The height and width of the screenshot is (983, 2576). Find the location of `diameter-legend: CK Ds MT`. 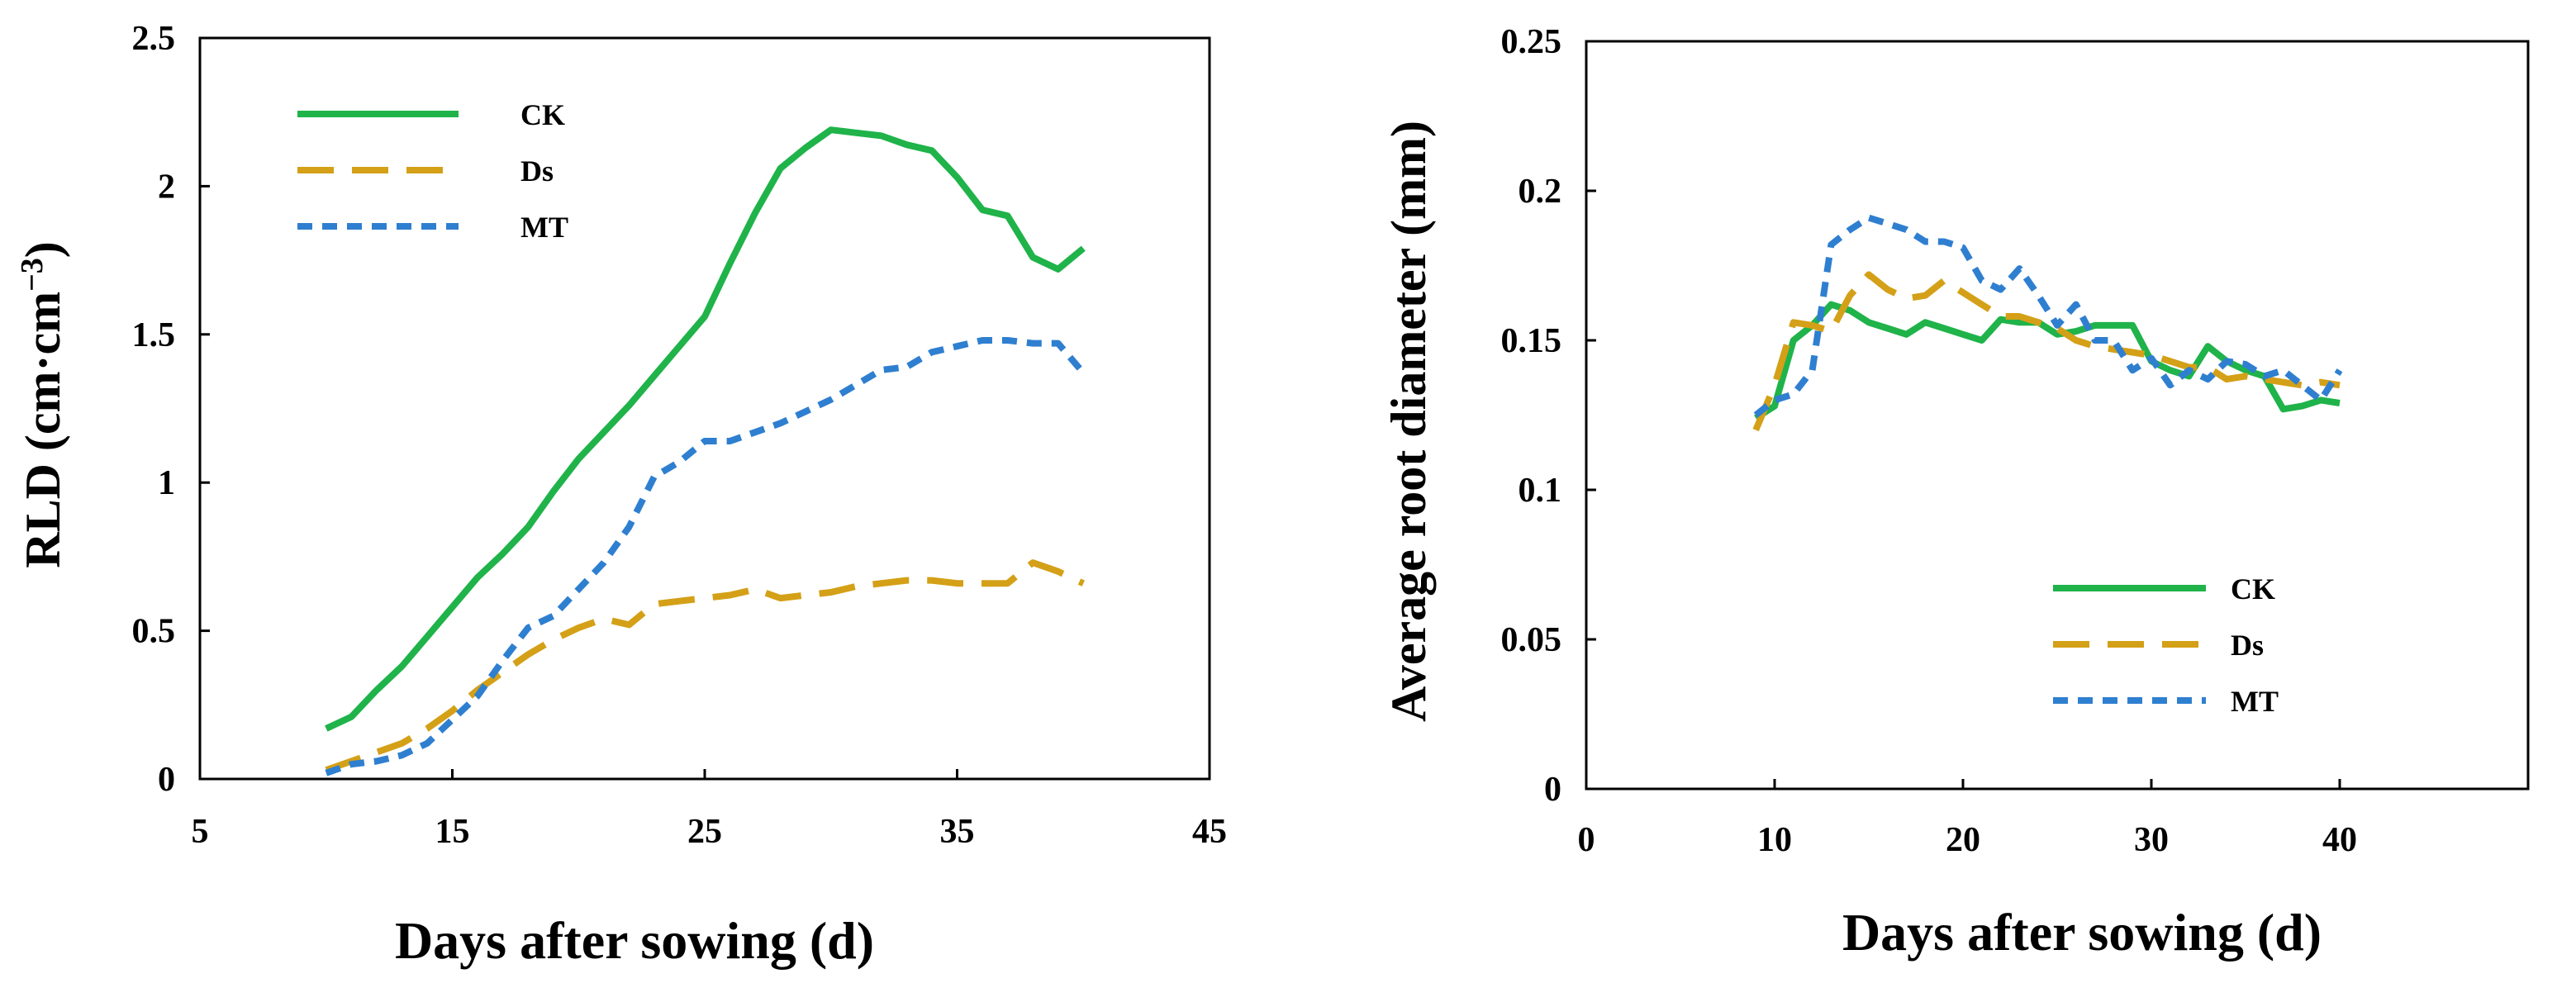

diameter-legend: CK Ds MT is located at coordinates (2166, 645).